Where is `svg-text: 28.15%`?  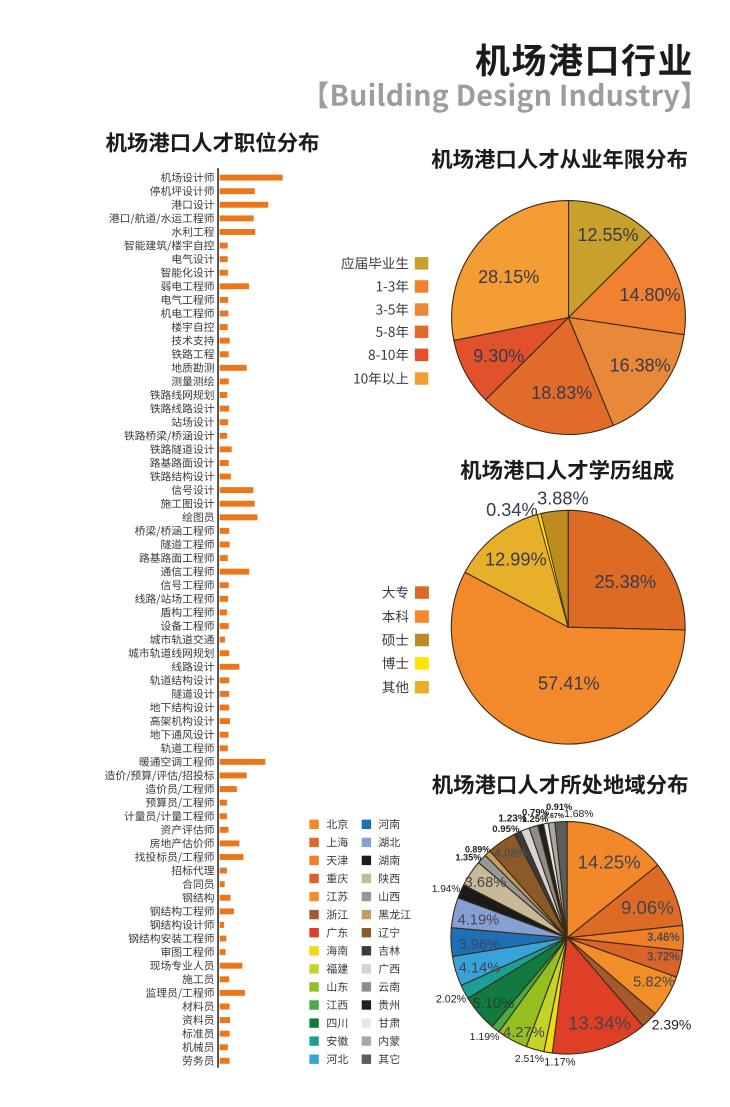 svg-text: 28.15% is located at coordinates (508, 277).